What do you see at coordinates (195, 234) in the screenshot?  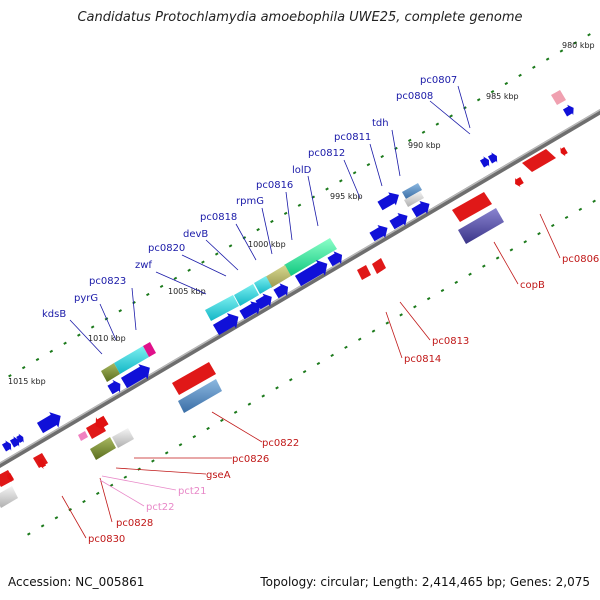 I see `gene-label: devB` at bounding box center [195, 234].